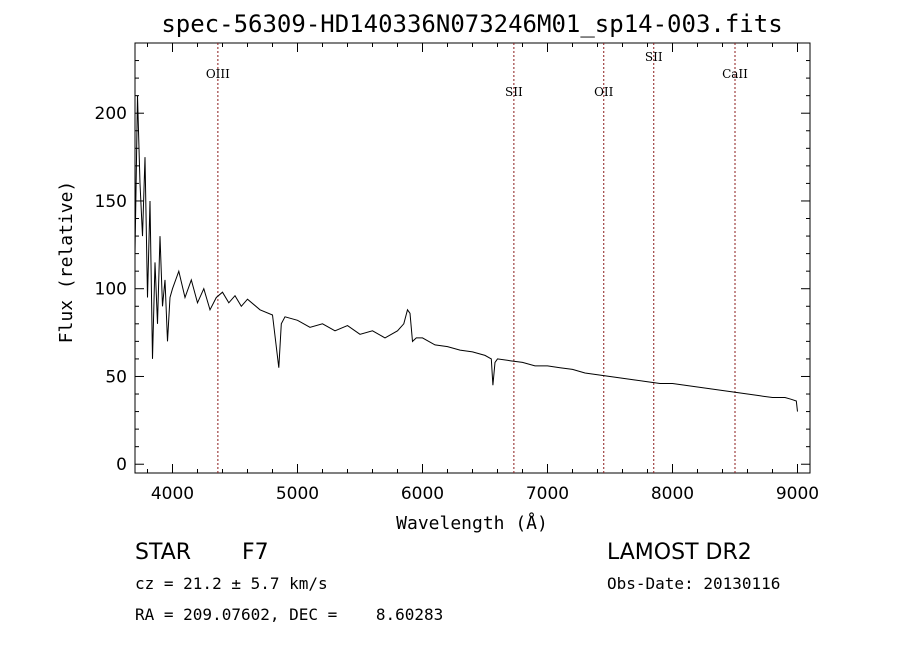 Image resolution: width=900 pixels, height=649 pixels. I want to click on survey-name: LAMOST DR2, so click(679, 552).